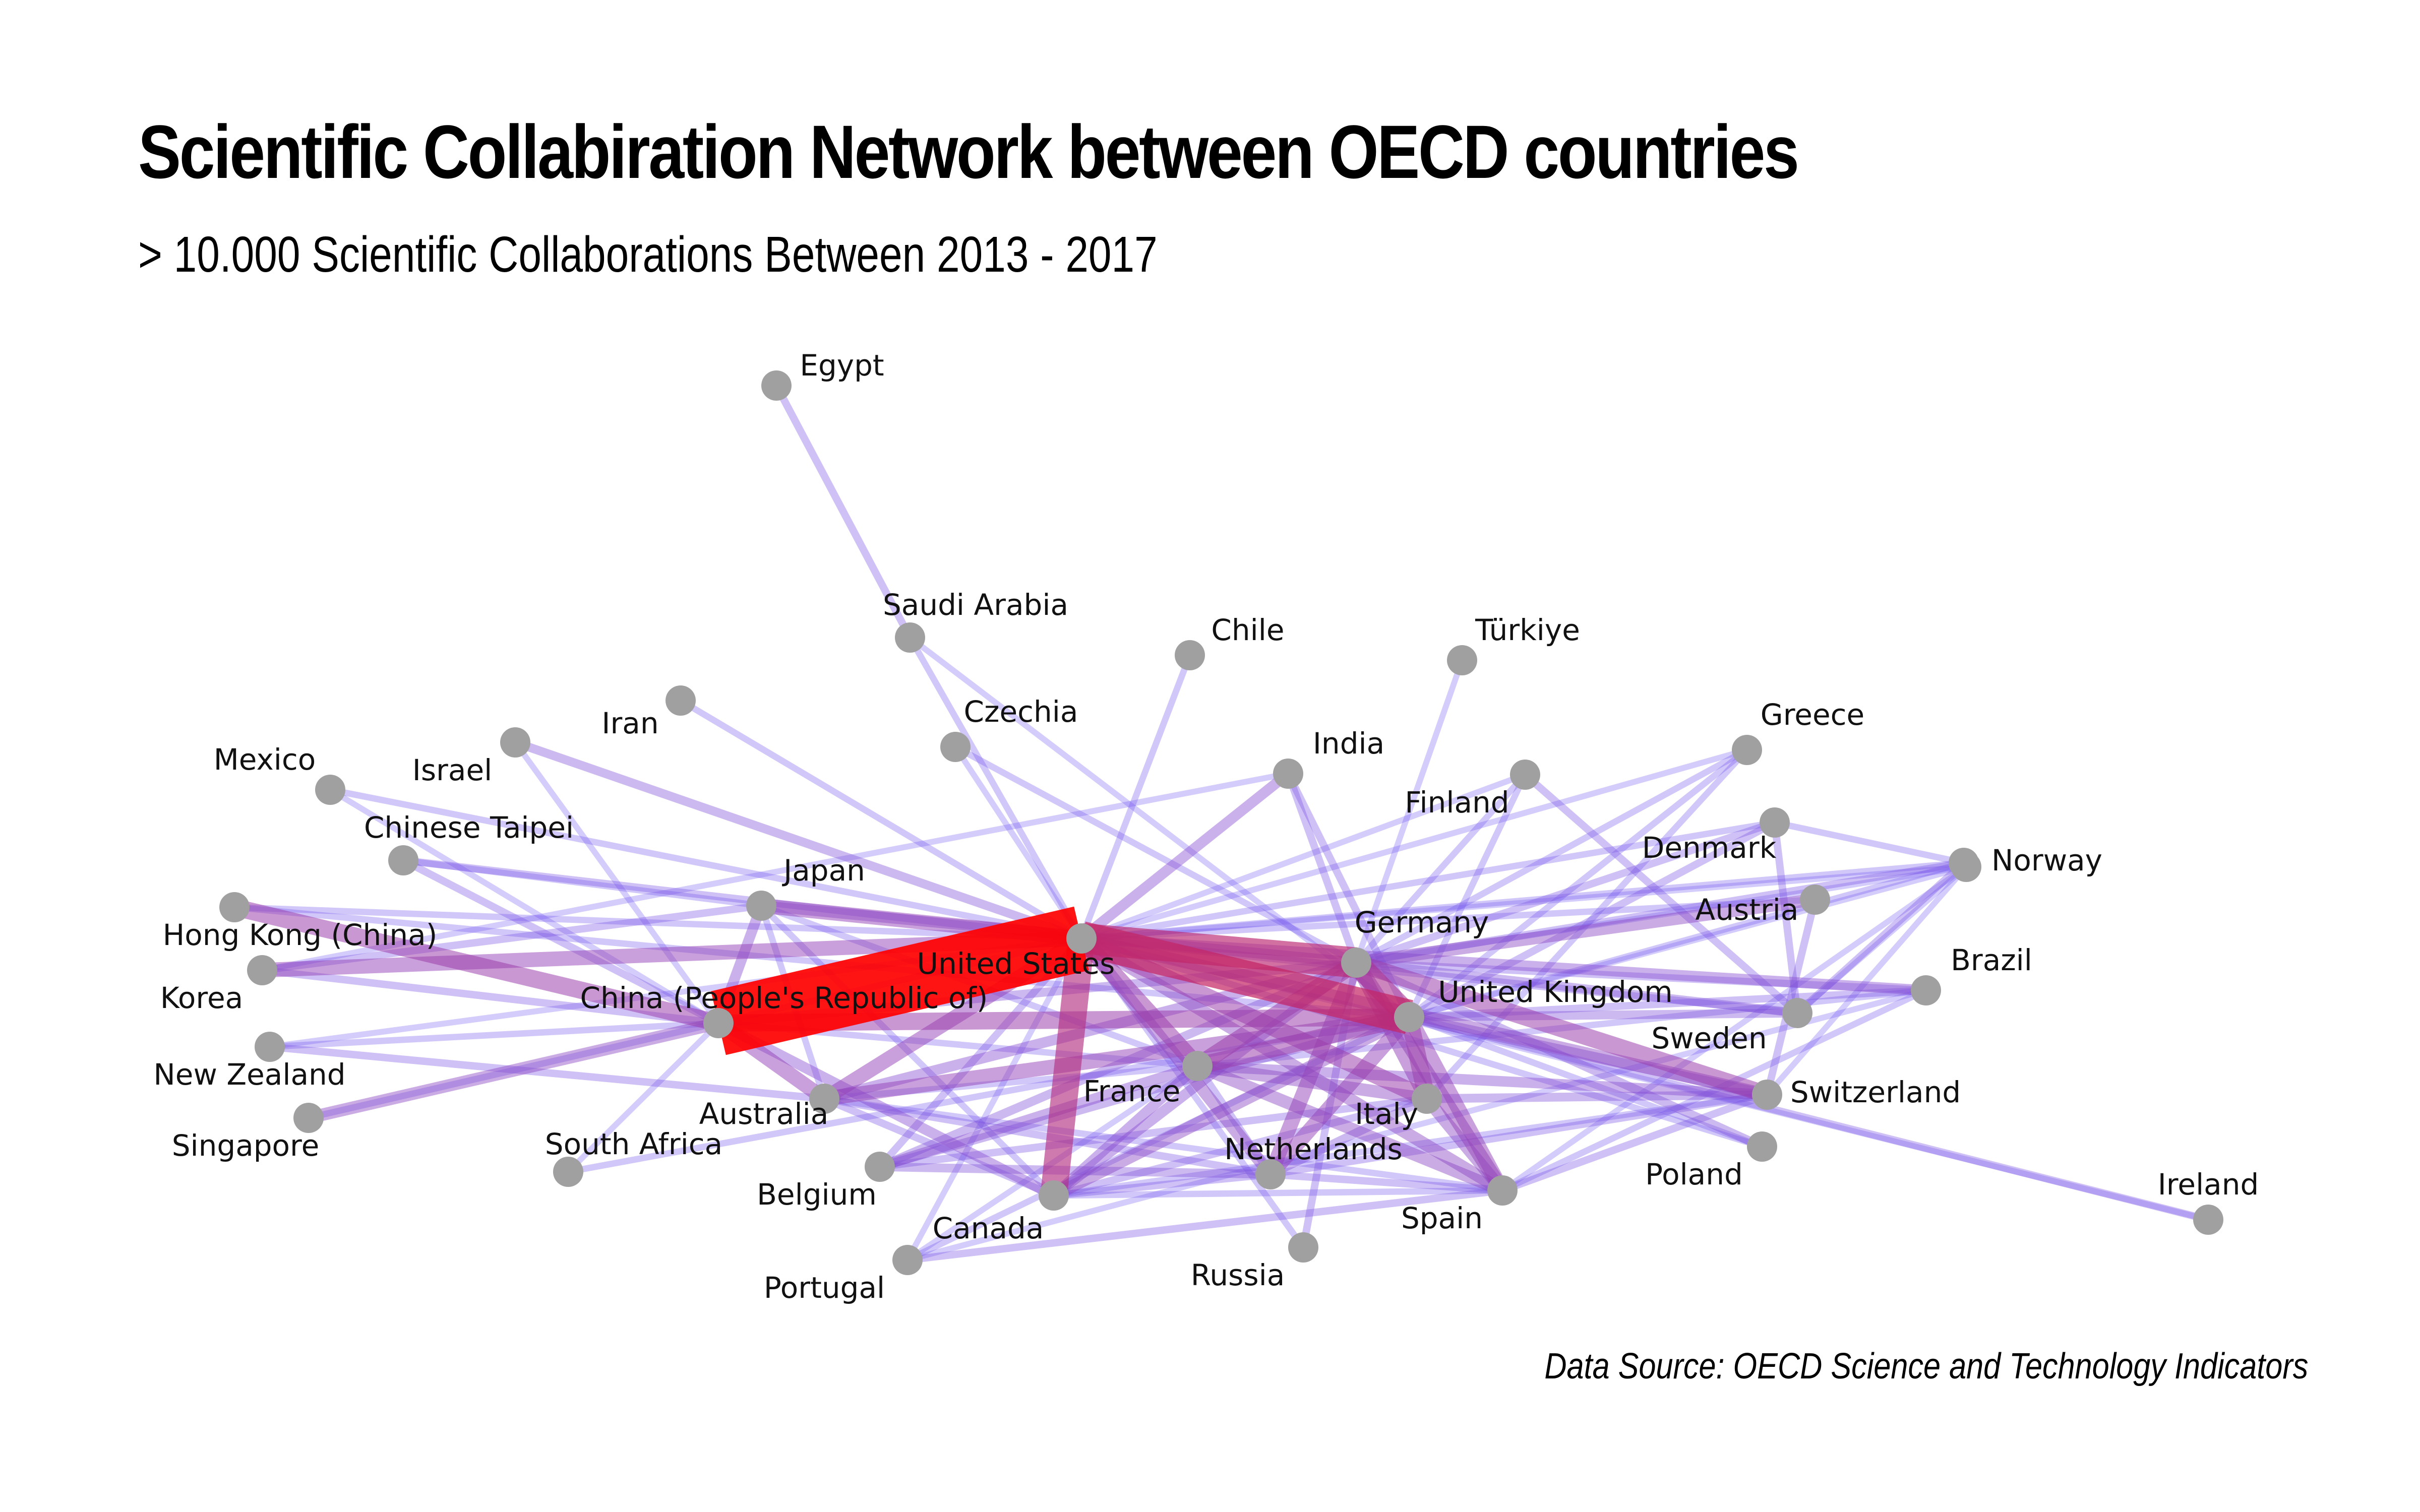 Image resolution: width=2420 pixels, height=1512 pixels. I want to click on edge-uk-ie, so click(1808, 1118).